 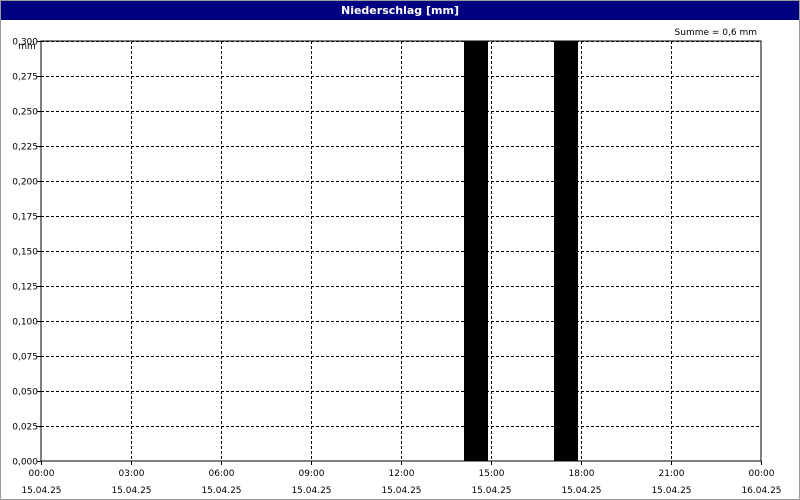 I want to click on y-tick-label: 0,050, so click(x=25, y=393).